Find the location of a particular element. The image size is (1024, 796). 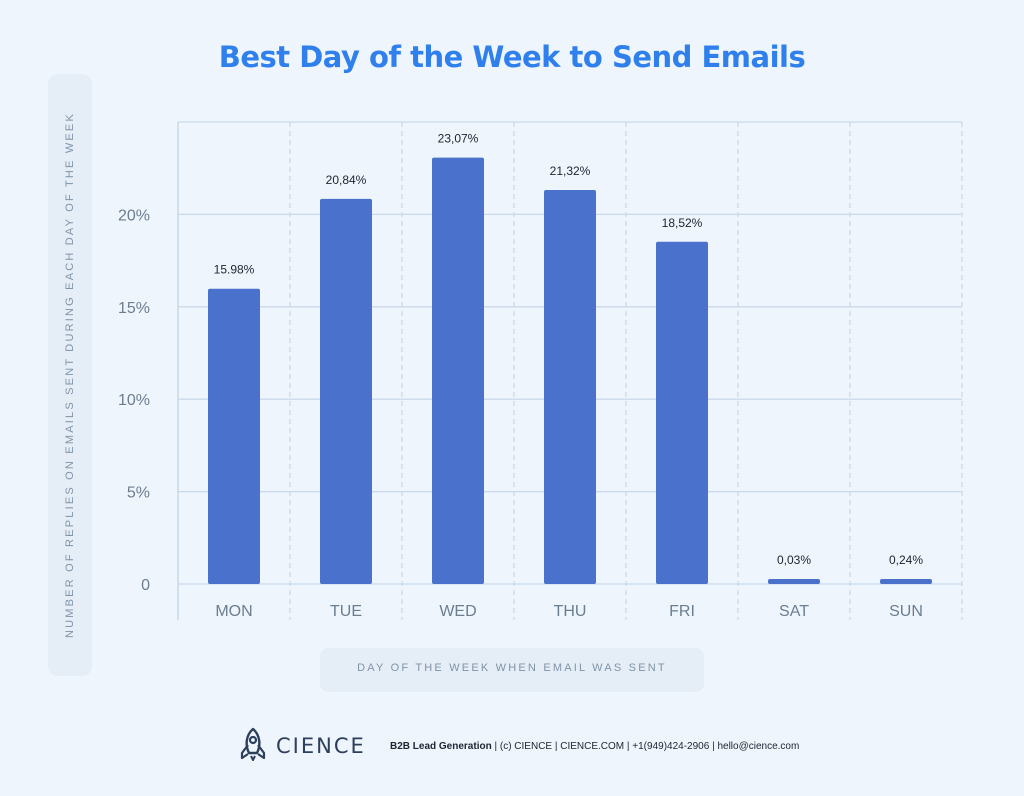

bar-sat is located at coordinates (794, 581).